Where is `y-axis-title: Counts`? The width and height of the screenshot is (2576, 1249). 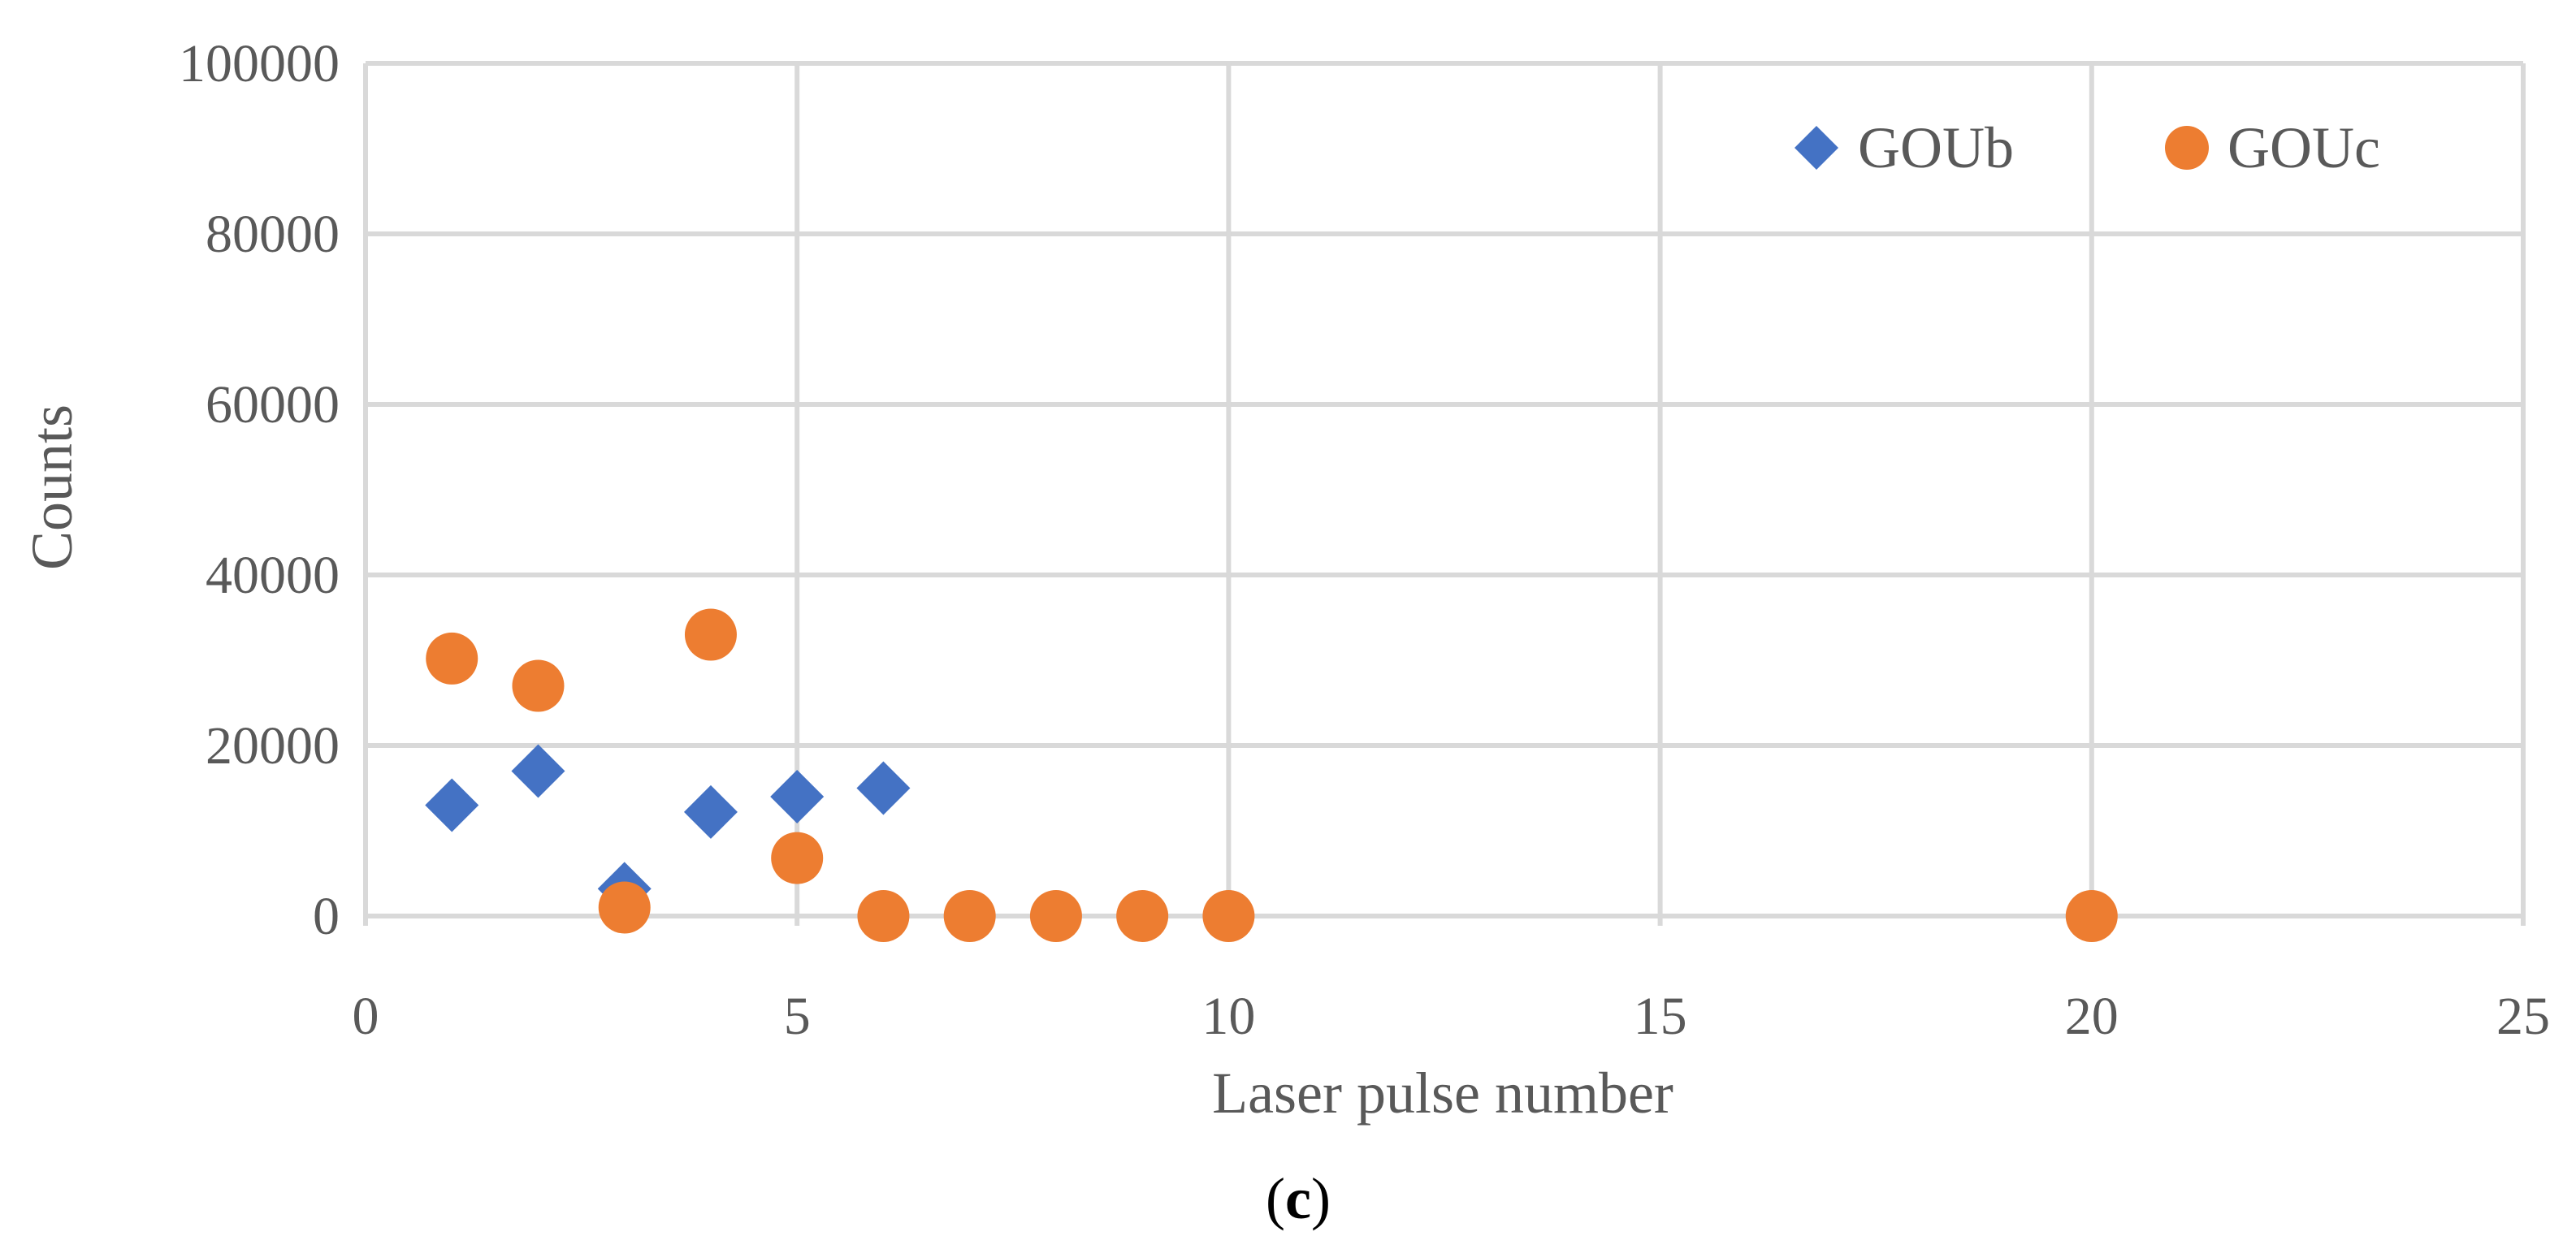
y-axis-title: Counts is located at coordinates (51, 487).